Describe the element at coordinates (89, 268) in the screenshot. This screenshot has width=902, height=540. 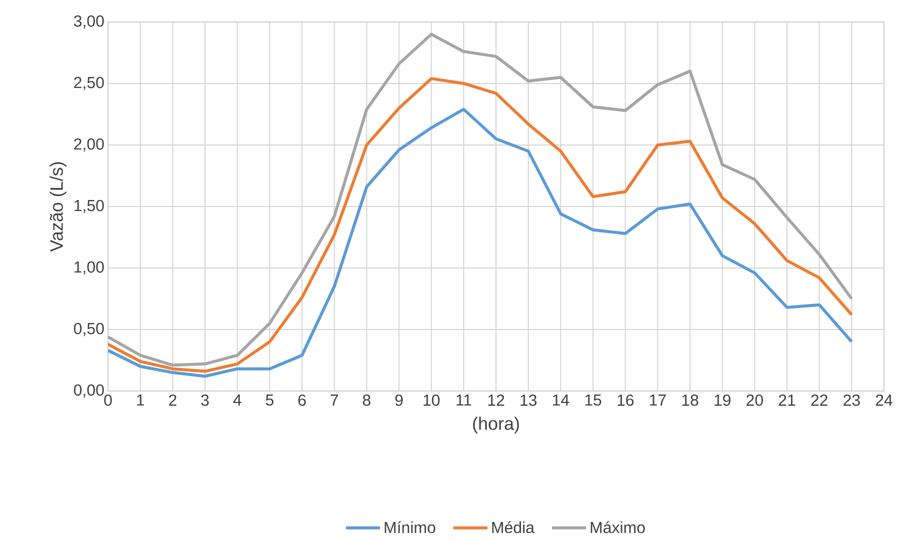
I see `y-tick-label: 1,00` at that location.